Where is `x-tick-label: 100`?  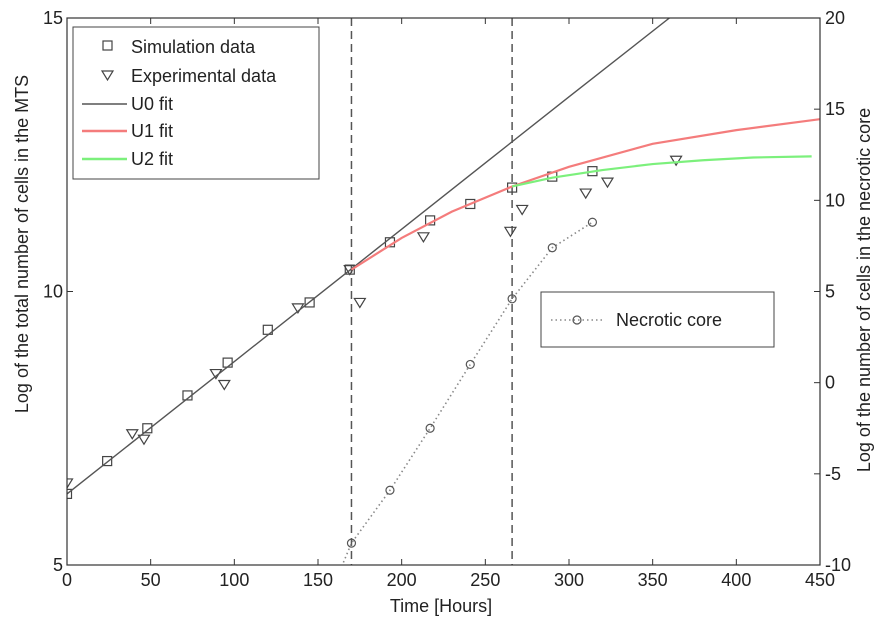 x-tick-label: 100 is located at coordinates (234, 580).